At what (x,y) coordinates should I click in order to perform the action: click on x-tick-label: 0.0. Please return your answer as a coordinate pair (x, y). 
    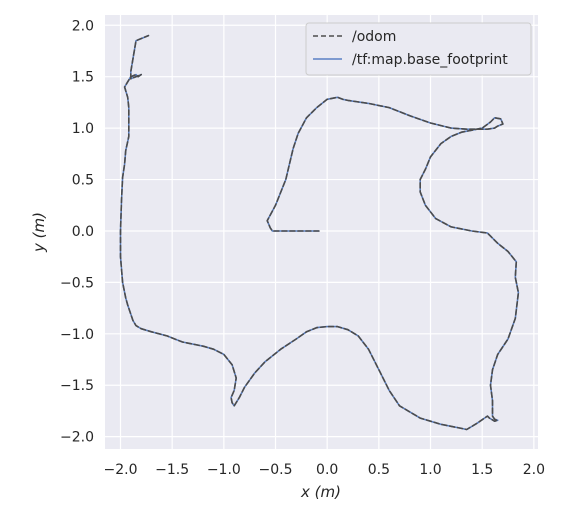
    Looking at the image, I should click on (327, 470).